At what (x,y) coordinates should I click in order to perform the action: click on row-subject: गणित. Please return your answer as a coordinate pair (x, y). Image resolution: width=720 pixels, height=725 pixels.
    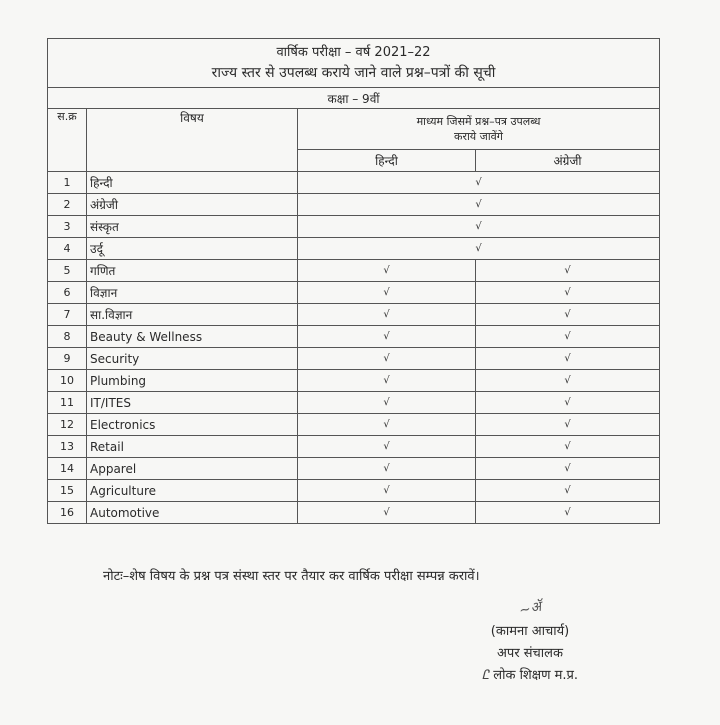
    Looking at the image, I should click on (192, 270).